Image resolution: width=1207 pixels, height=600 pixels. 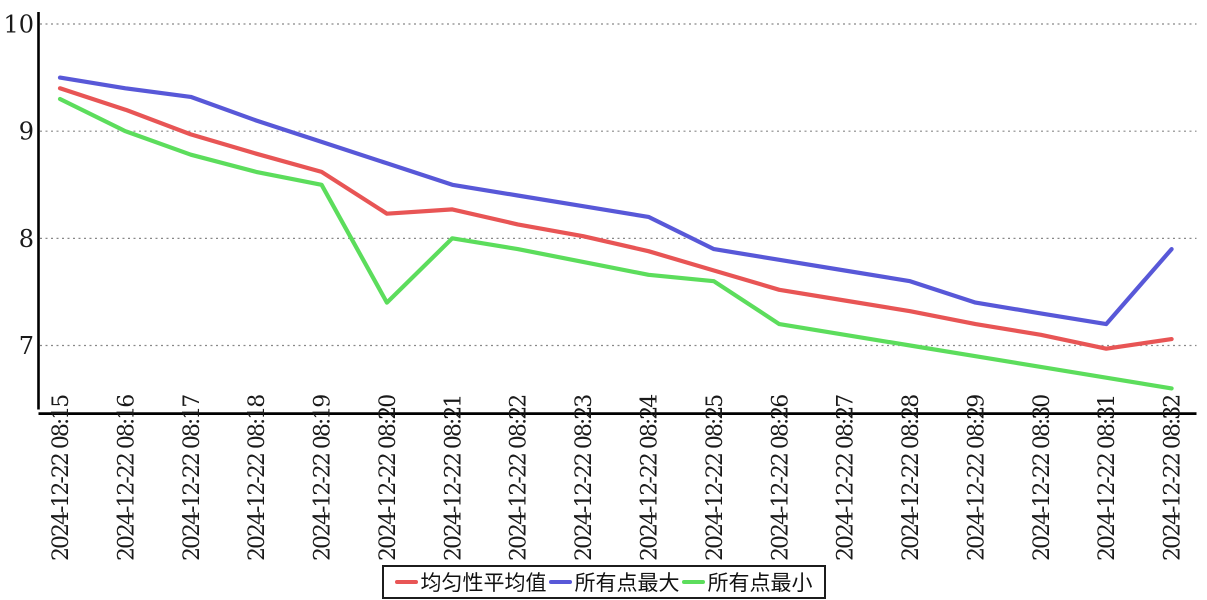 What do you see at coordinates (406, 582) in the screenshot?
I see `legend-dash-average-icon` at bounding box center [406, 582].